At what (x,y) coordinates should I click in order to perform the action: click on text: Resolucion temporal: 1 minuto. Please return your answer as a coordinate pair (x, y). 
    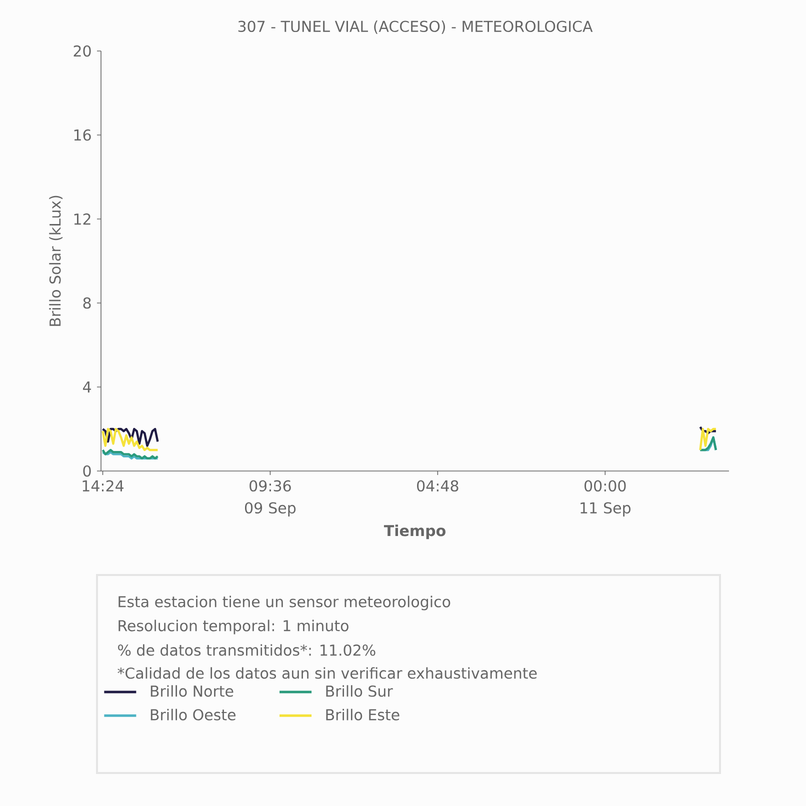
    Looking at the image, I should click on (233, 627).